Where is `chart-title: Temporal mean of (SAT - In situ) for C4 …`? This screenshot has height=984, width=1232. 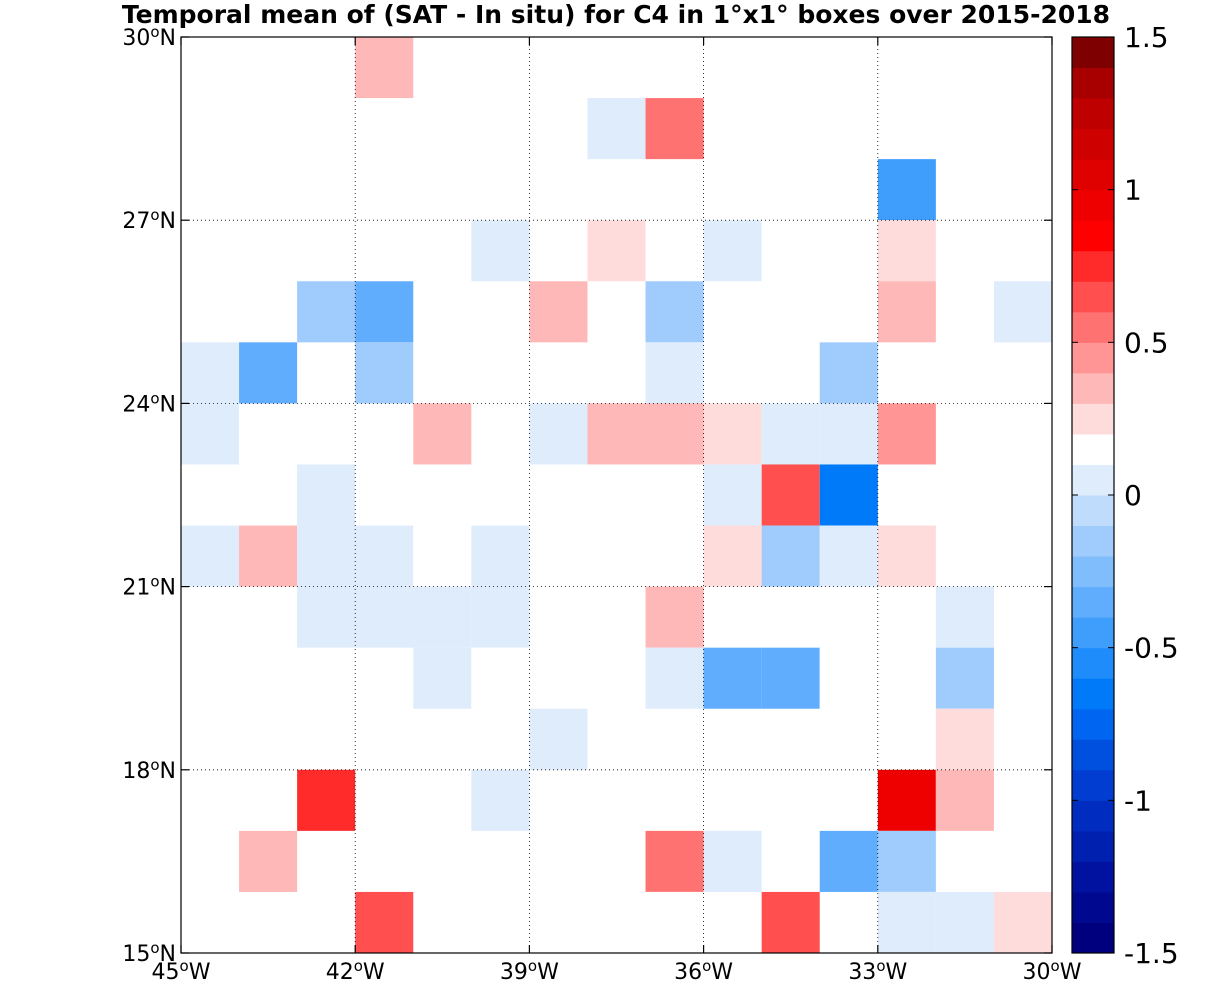
chart-title: Temporal mean of (SAT - In situ) for C4 … is located at coordinates (616, 14).